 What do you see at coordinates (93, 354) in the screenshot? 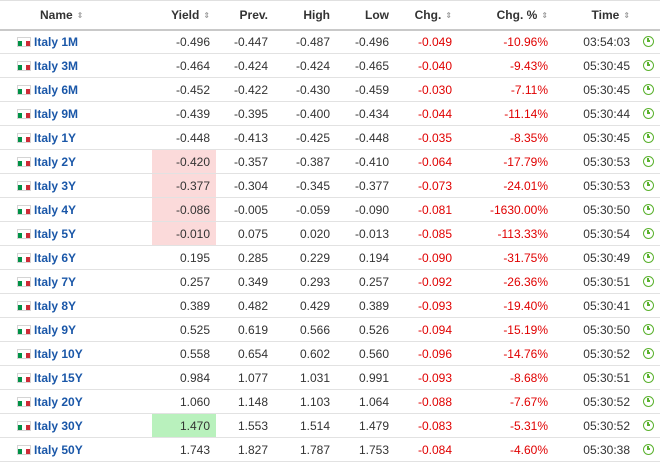
I see `instrument-name-cell: Italy 10Y` at bounding box center [93, 354].